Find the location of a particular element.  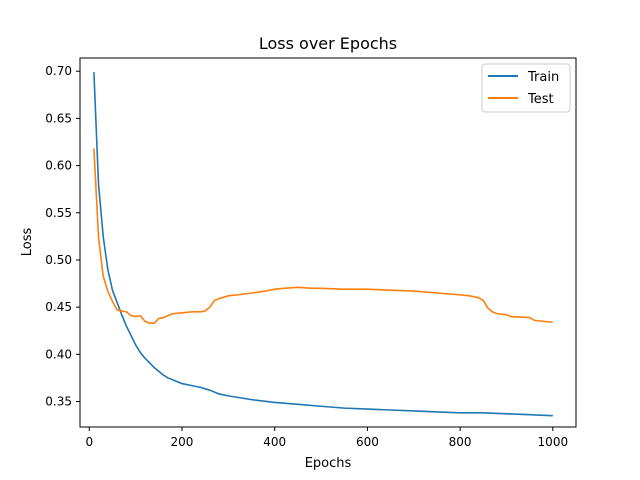

y-tick-label: 0.35 is located at coordinates (58, 402).